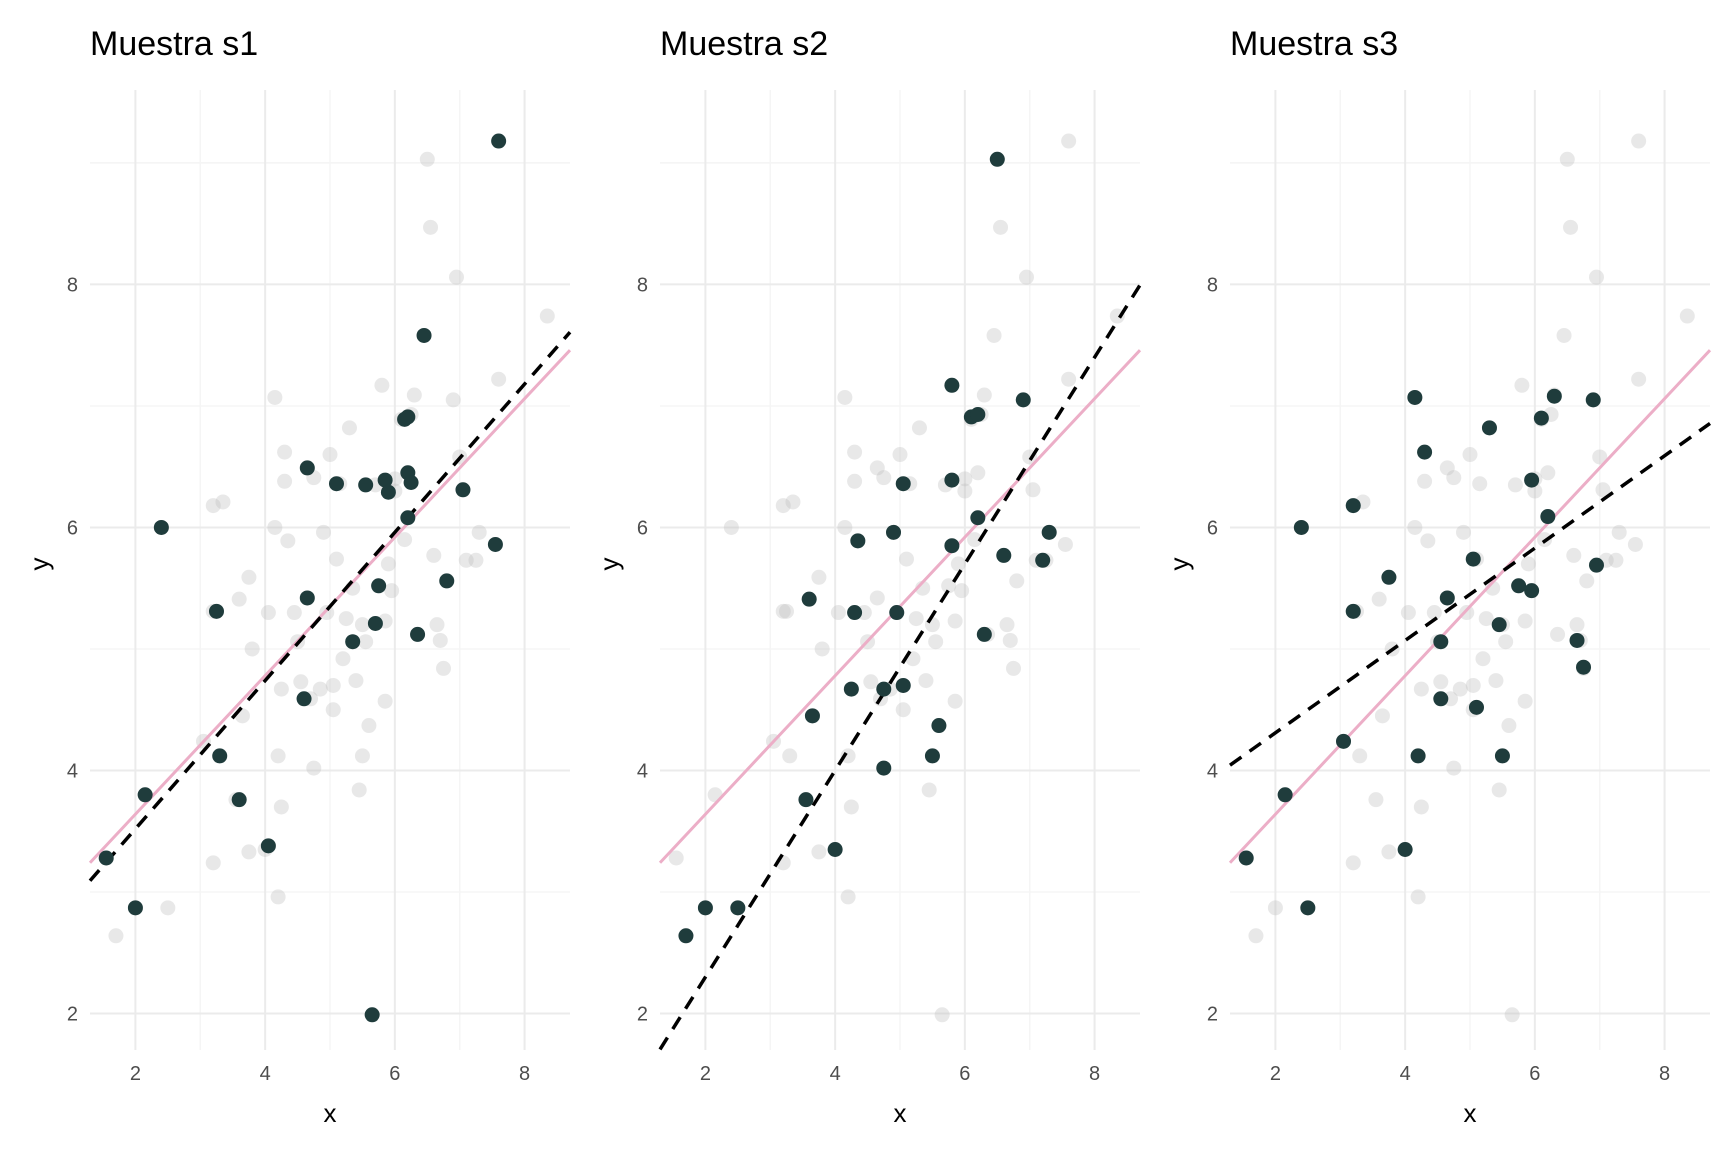  I want to click on y-tick-label: 8, so click(642, 285).